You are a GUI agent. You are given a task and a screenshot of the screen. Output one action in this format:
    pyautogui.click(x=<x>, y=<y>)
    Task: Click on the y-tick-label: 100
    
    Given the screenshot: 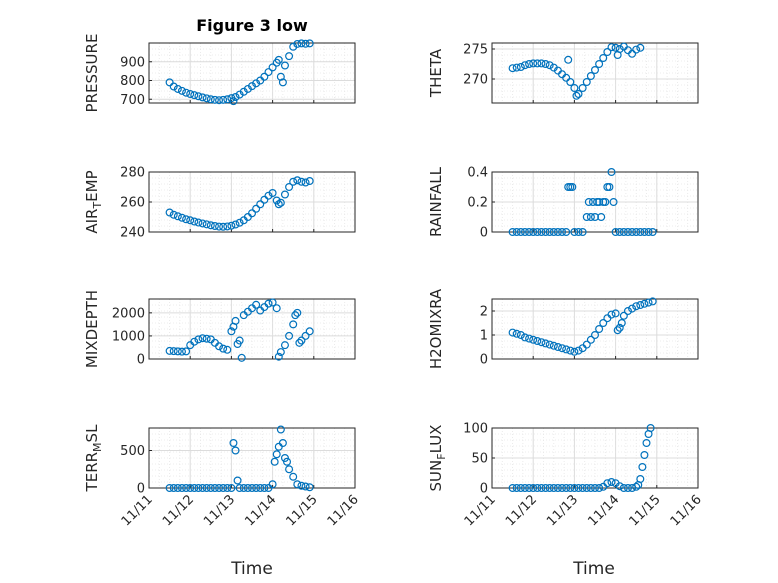 What is the action you would take?
    pyautogui.click(x=475, y=429)
    